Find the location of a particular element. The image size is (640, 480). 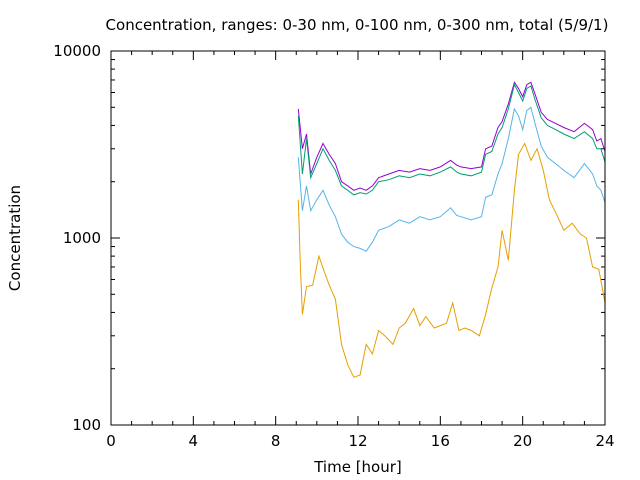

y-tick-label: 1000 is located at coordinates (82, 238).